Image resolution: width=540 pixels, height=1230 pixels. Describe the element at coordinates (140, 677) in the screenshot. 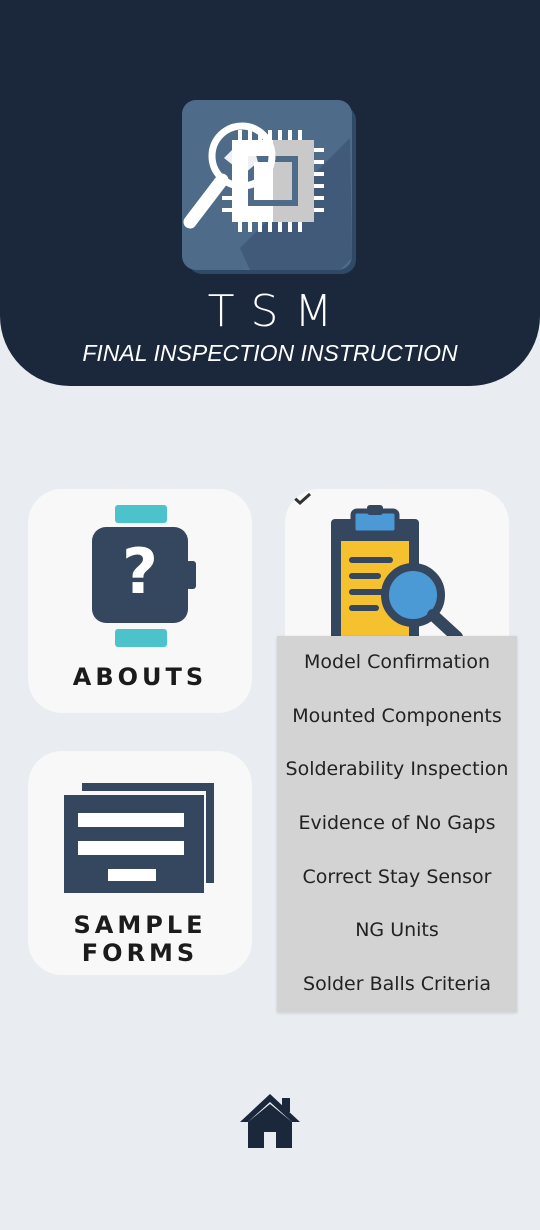

I see `abouts-label: ABOUTS` at that location.